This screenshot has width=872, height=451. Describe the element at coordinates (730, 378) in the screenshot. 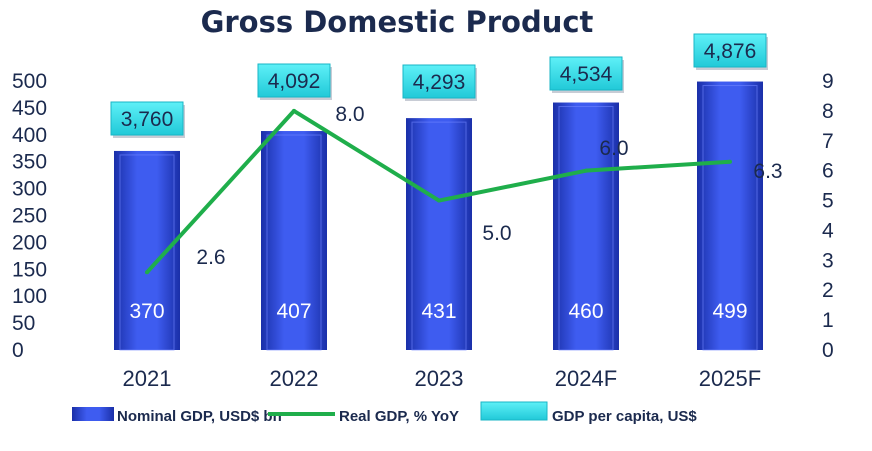

I see `x-tick-label: 2025F` at that location.